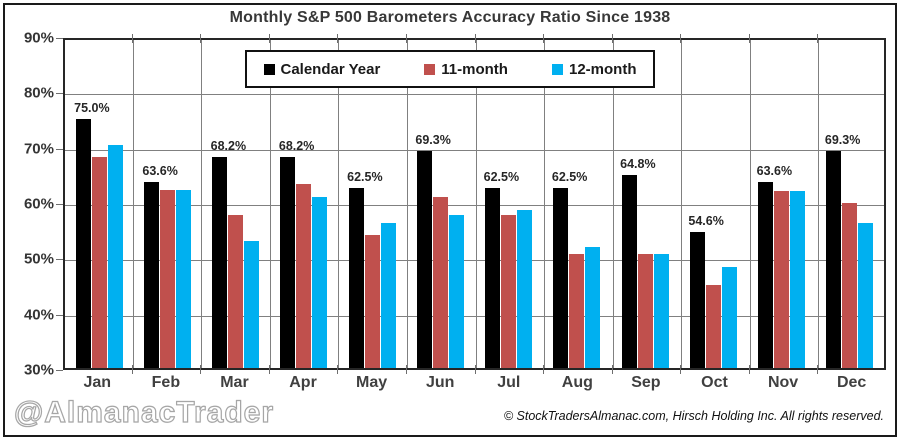 The height and width of the screenshot is (440, 900). Describe the element at coordinates (430, 69) in the screenshot. I see `legend-swatch-11-month` at that location.